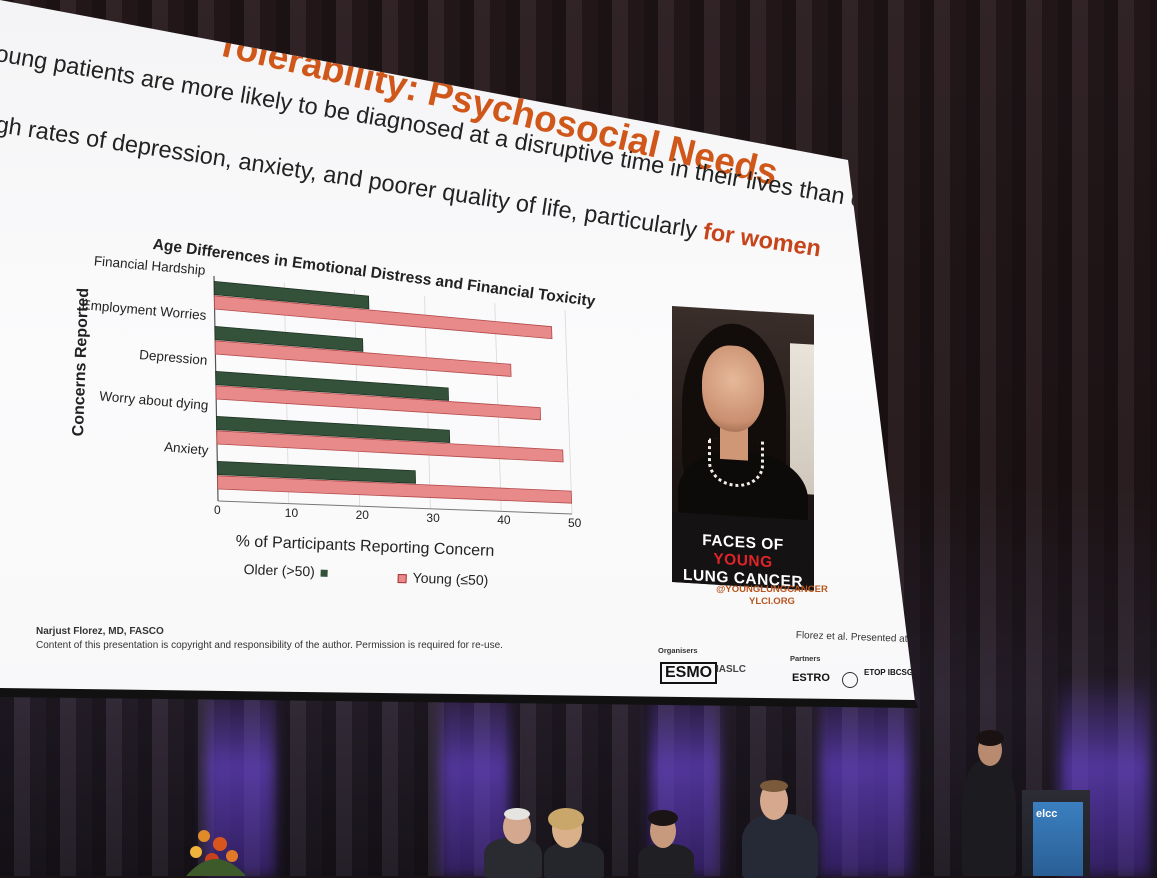 This screenshot has width=1157, height=878. I want to click on photo-site: YLCI.ORG, so click(772, 601).